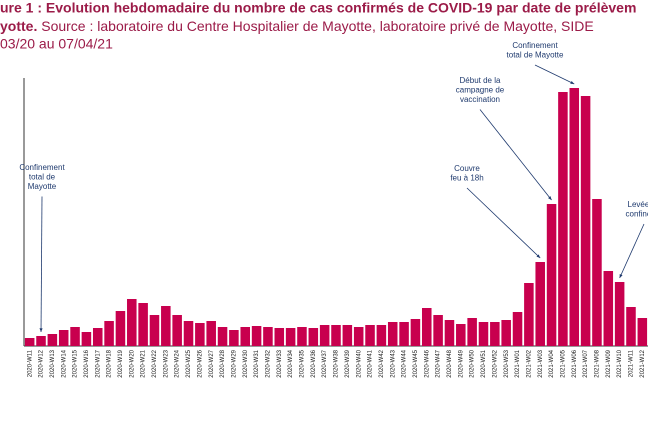  I want to click on x-tick-label: 2020-W41, so click(371, 363).